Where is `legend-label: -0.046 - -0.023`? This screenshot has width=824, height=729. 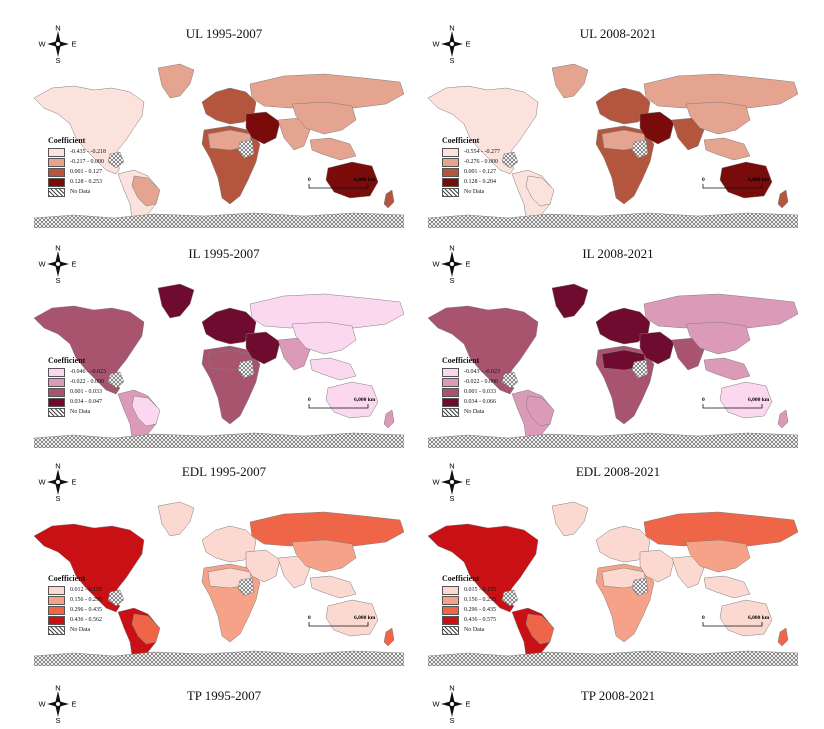
legend-label: -0.046 - -0.023 is located at coordinates (88, 372).